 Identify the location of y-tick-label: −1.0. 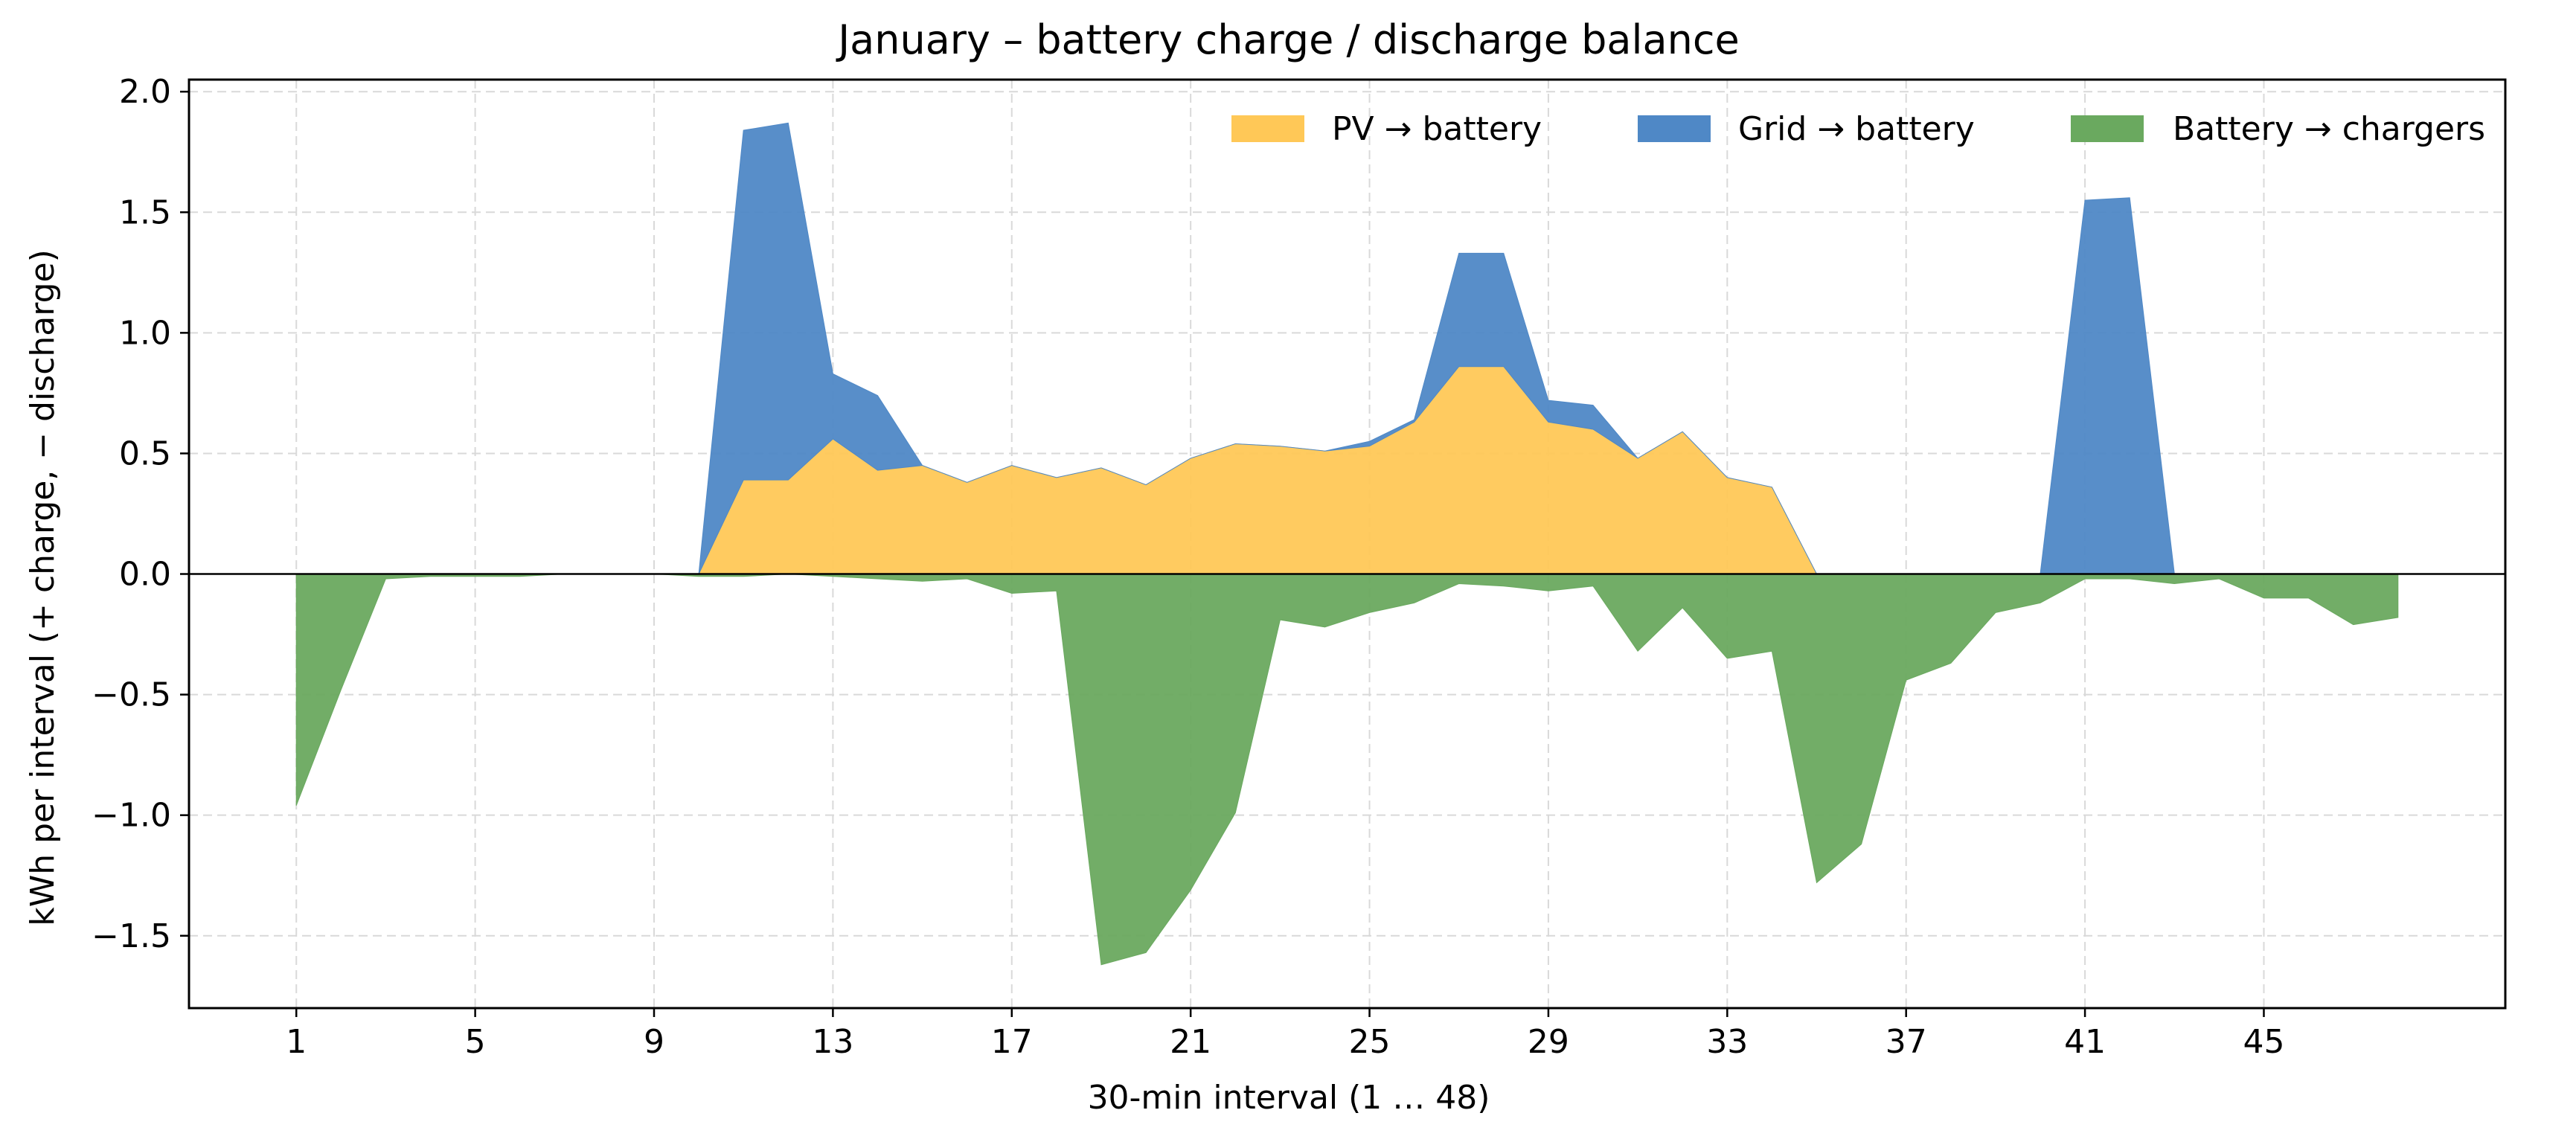
(131, 816).